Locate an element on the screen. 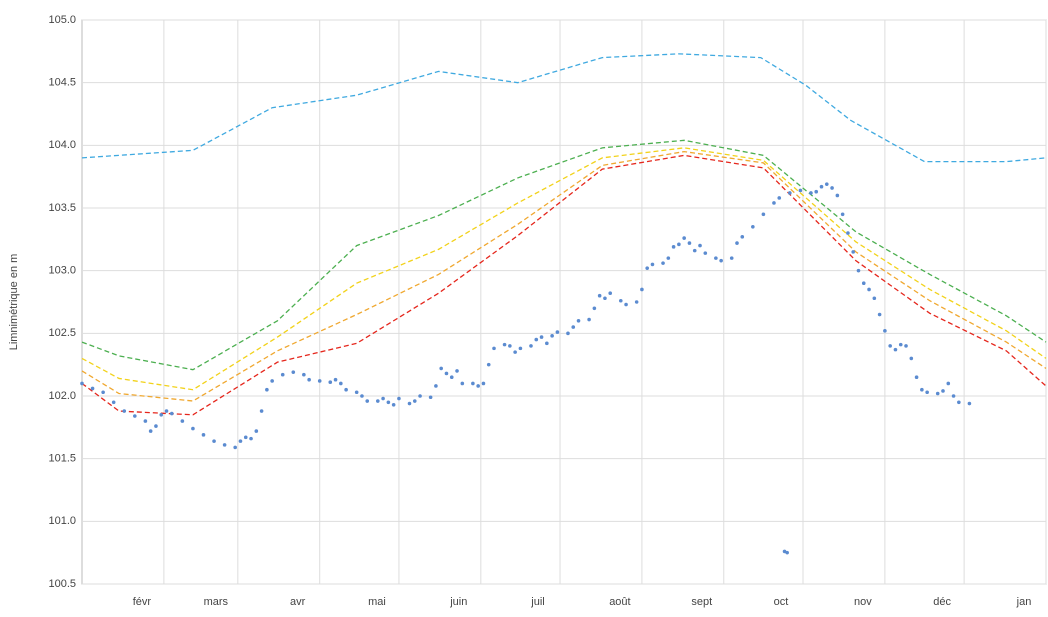 Image resolution: width=1048 pixels, height=617 pixels. x-tick-label: oct is located at coordinates (781, 602).